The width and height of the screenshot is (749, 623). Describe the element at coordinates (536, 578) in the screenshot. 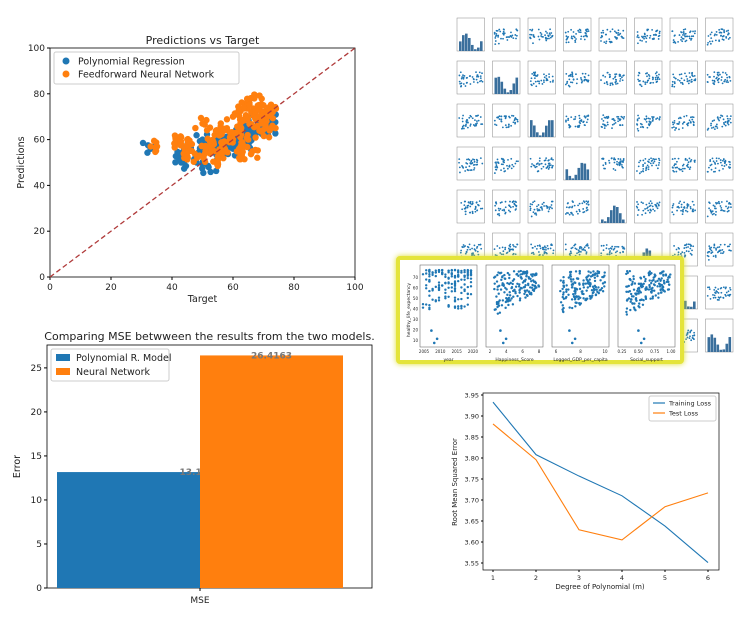

I see `x-tick-label: 2` at that location.